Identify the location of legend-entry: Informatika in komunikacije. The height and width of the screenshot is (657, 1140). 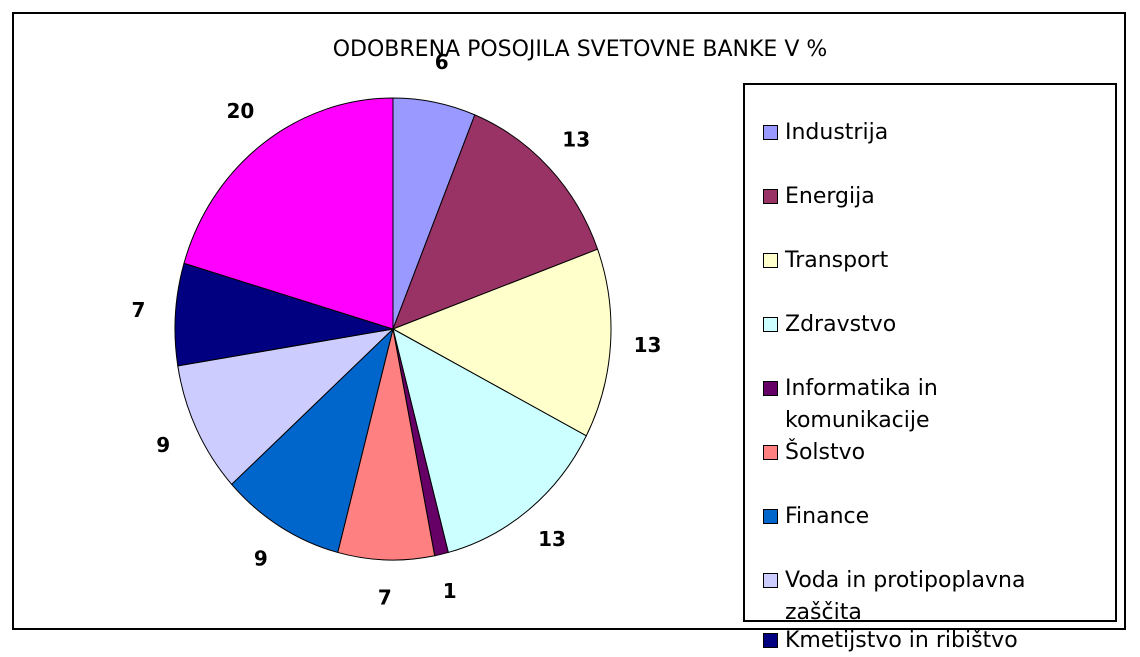
(922, 405).